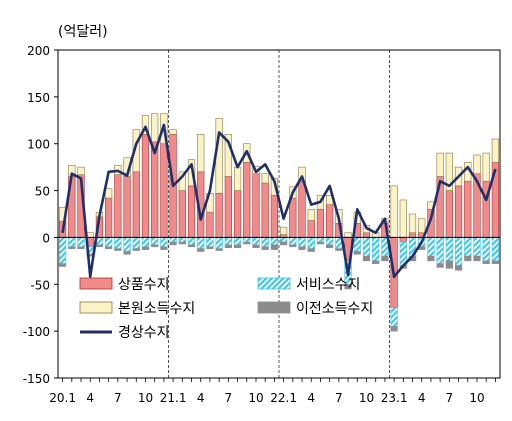  What do you see at coordinates (38, 98) in the screenshot?
I see `y-tick-label: 150` at bounding box center [38, 98].